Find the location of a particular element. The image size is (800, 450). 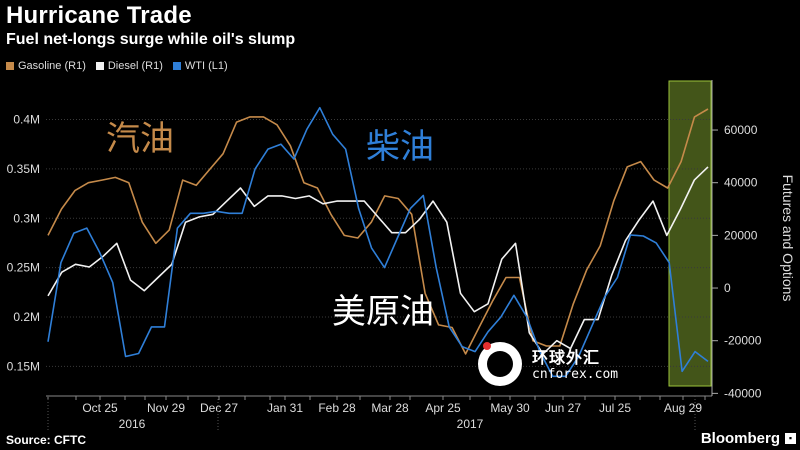

legend-item: Diesel (R1) is located at coordinates (129, 66).